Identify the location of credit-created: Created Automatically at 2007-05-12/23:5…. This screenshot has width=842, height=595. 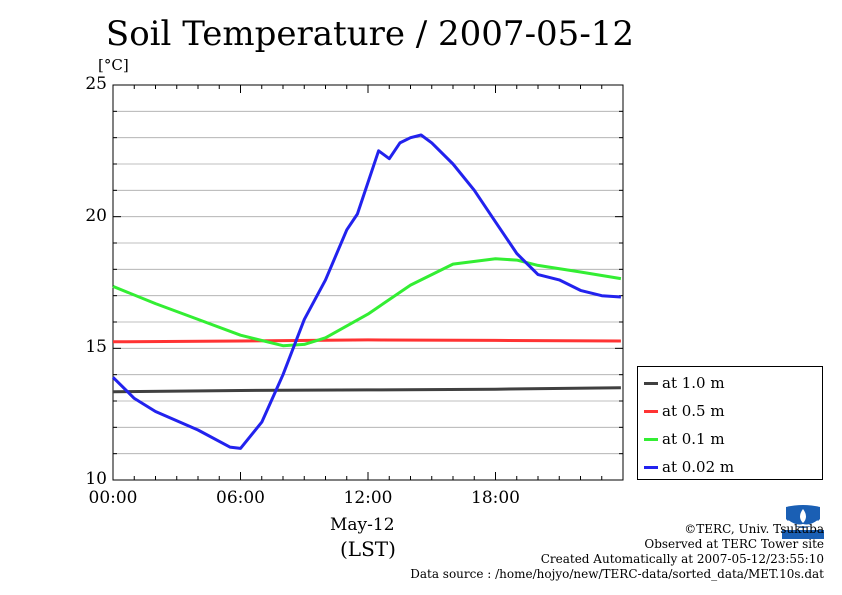
(682, 559).